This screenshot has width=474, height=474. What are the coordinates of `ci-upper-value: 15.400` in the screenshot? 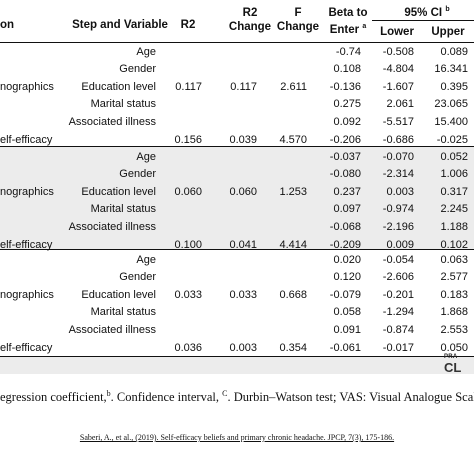 It's located at (451, 121).